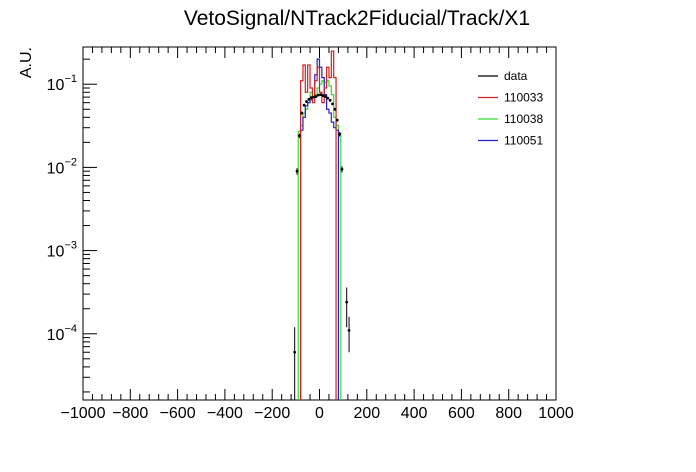 This screenshot has width=696, height=472. Describe the element at coordinates (556, 413) in the screenshot. I see `x-tick-label: 1000` at that location.